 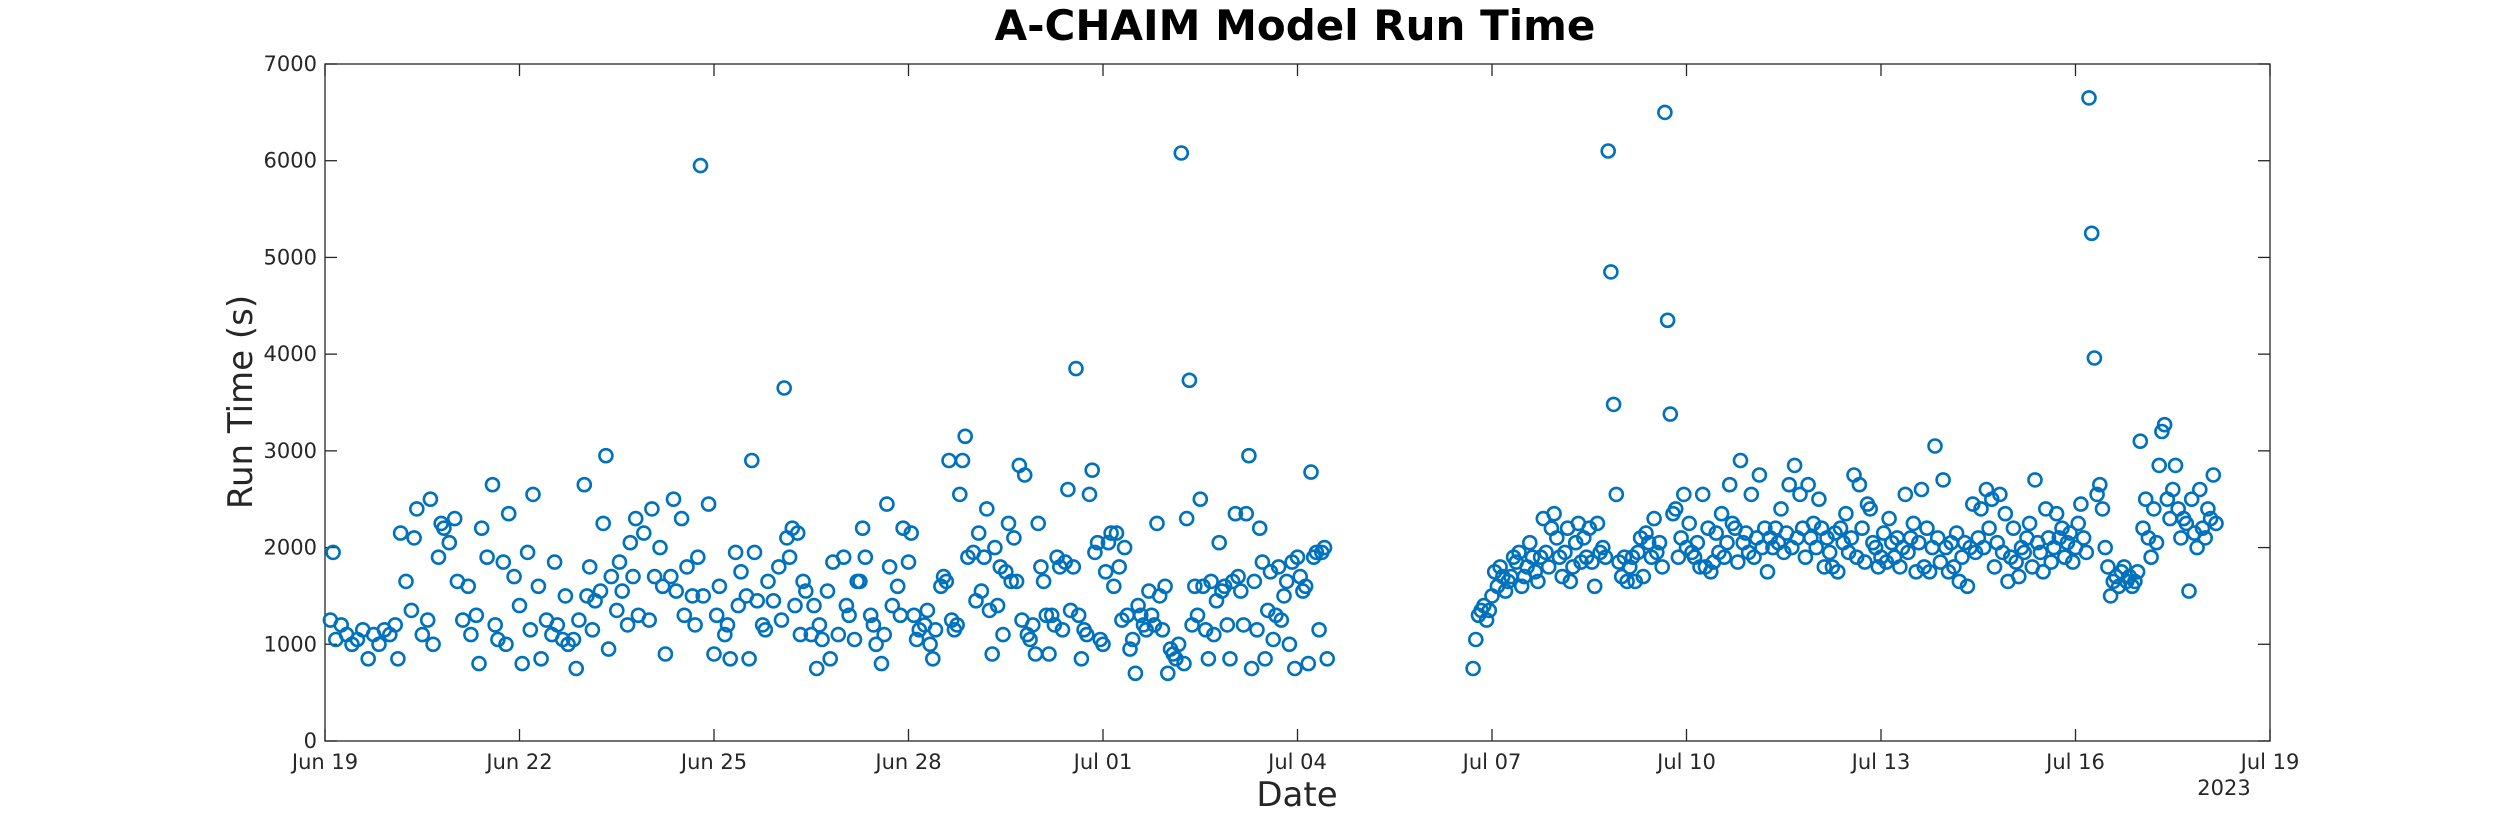 What do you see at coordinates (1102, 762) in the screenshot?
I see `x-tick-label: Jul 01` at bounding box center [1102, 762].